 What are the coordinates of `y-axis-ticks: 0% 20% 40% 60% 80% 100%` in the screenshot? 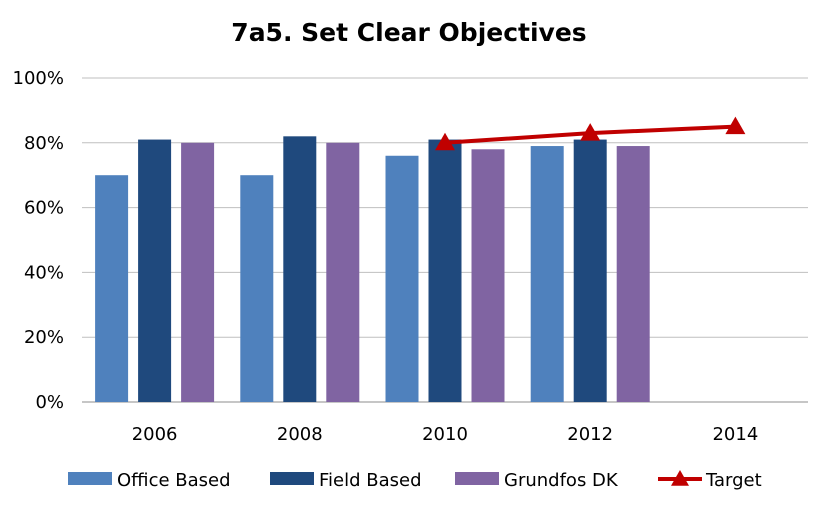 It's located at (38, 240).